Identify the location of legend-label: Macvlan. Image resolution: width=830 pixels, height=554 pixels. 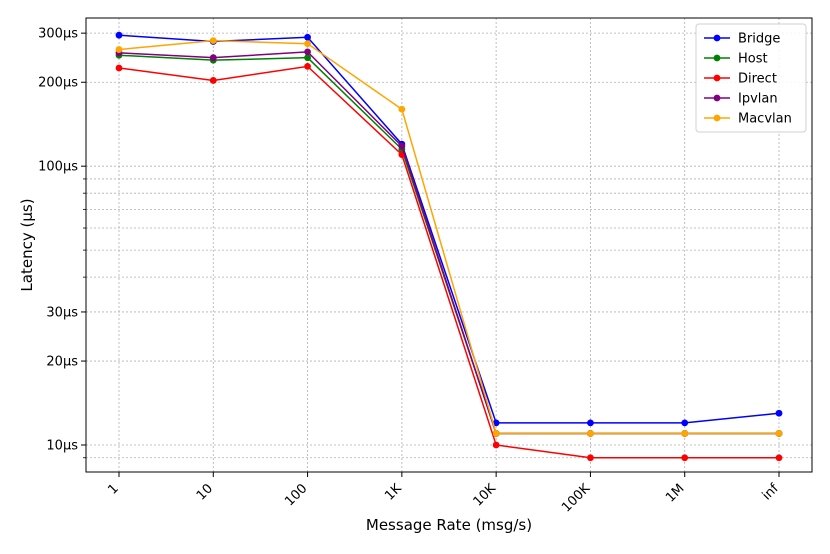
(765, 119).